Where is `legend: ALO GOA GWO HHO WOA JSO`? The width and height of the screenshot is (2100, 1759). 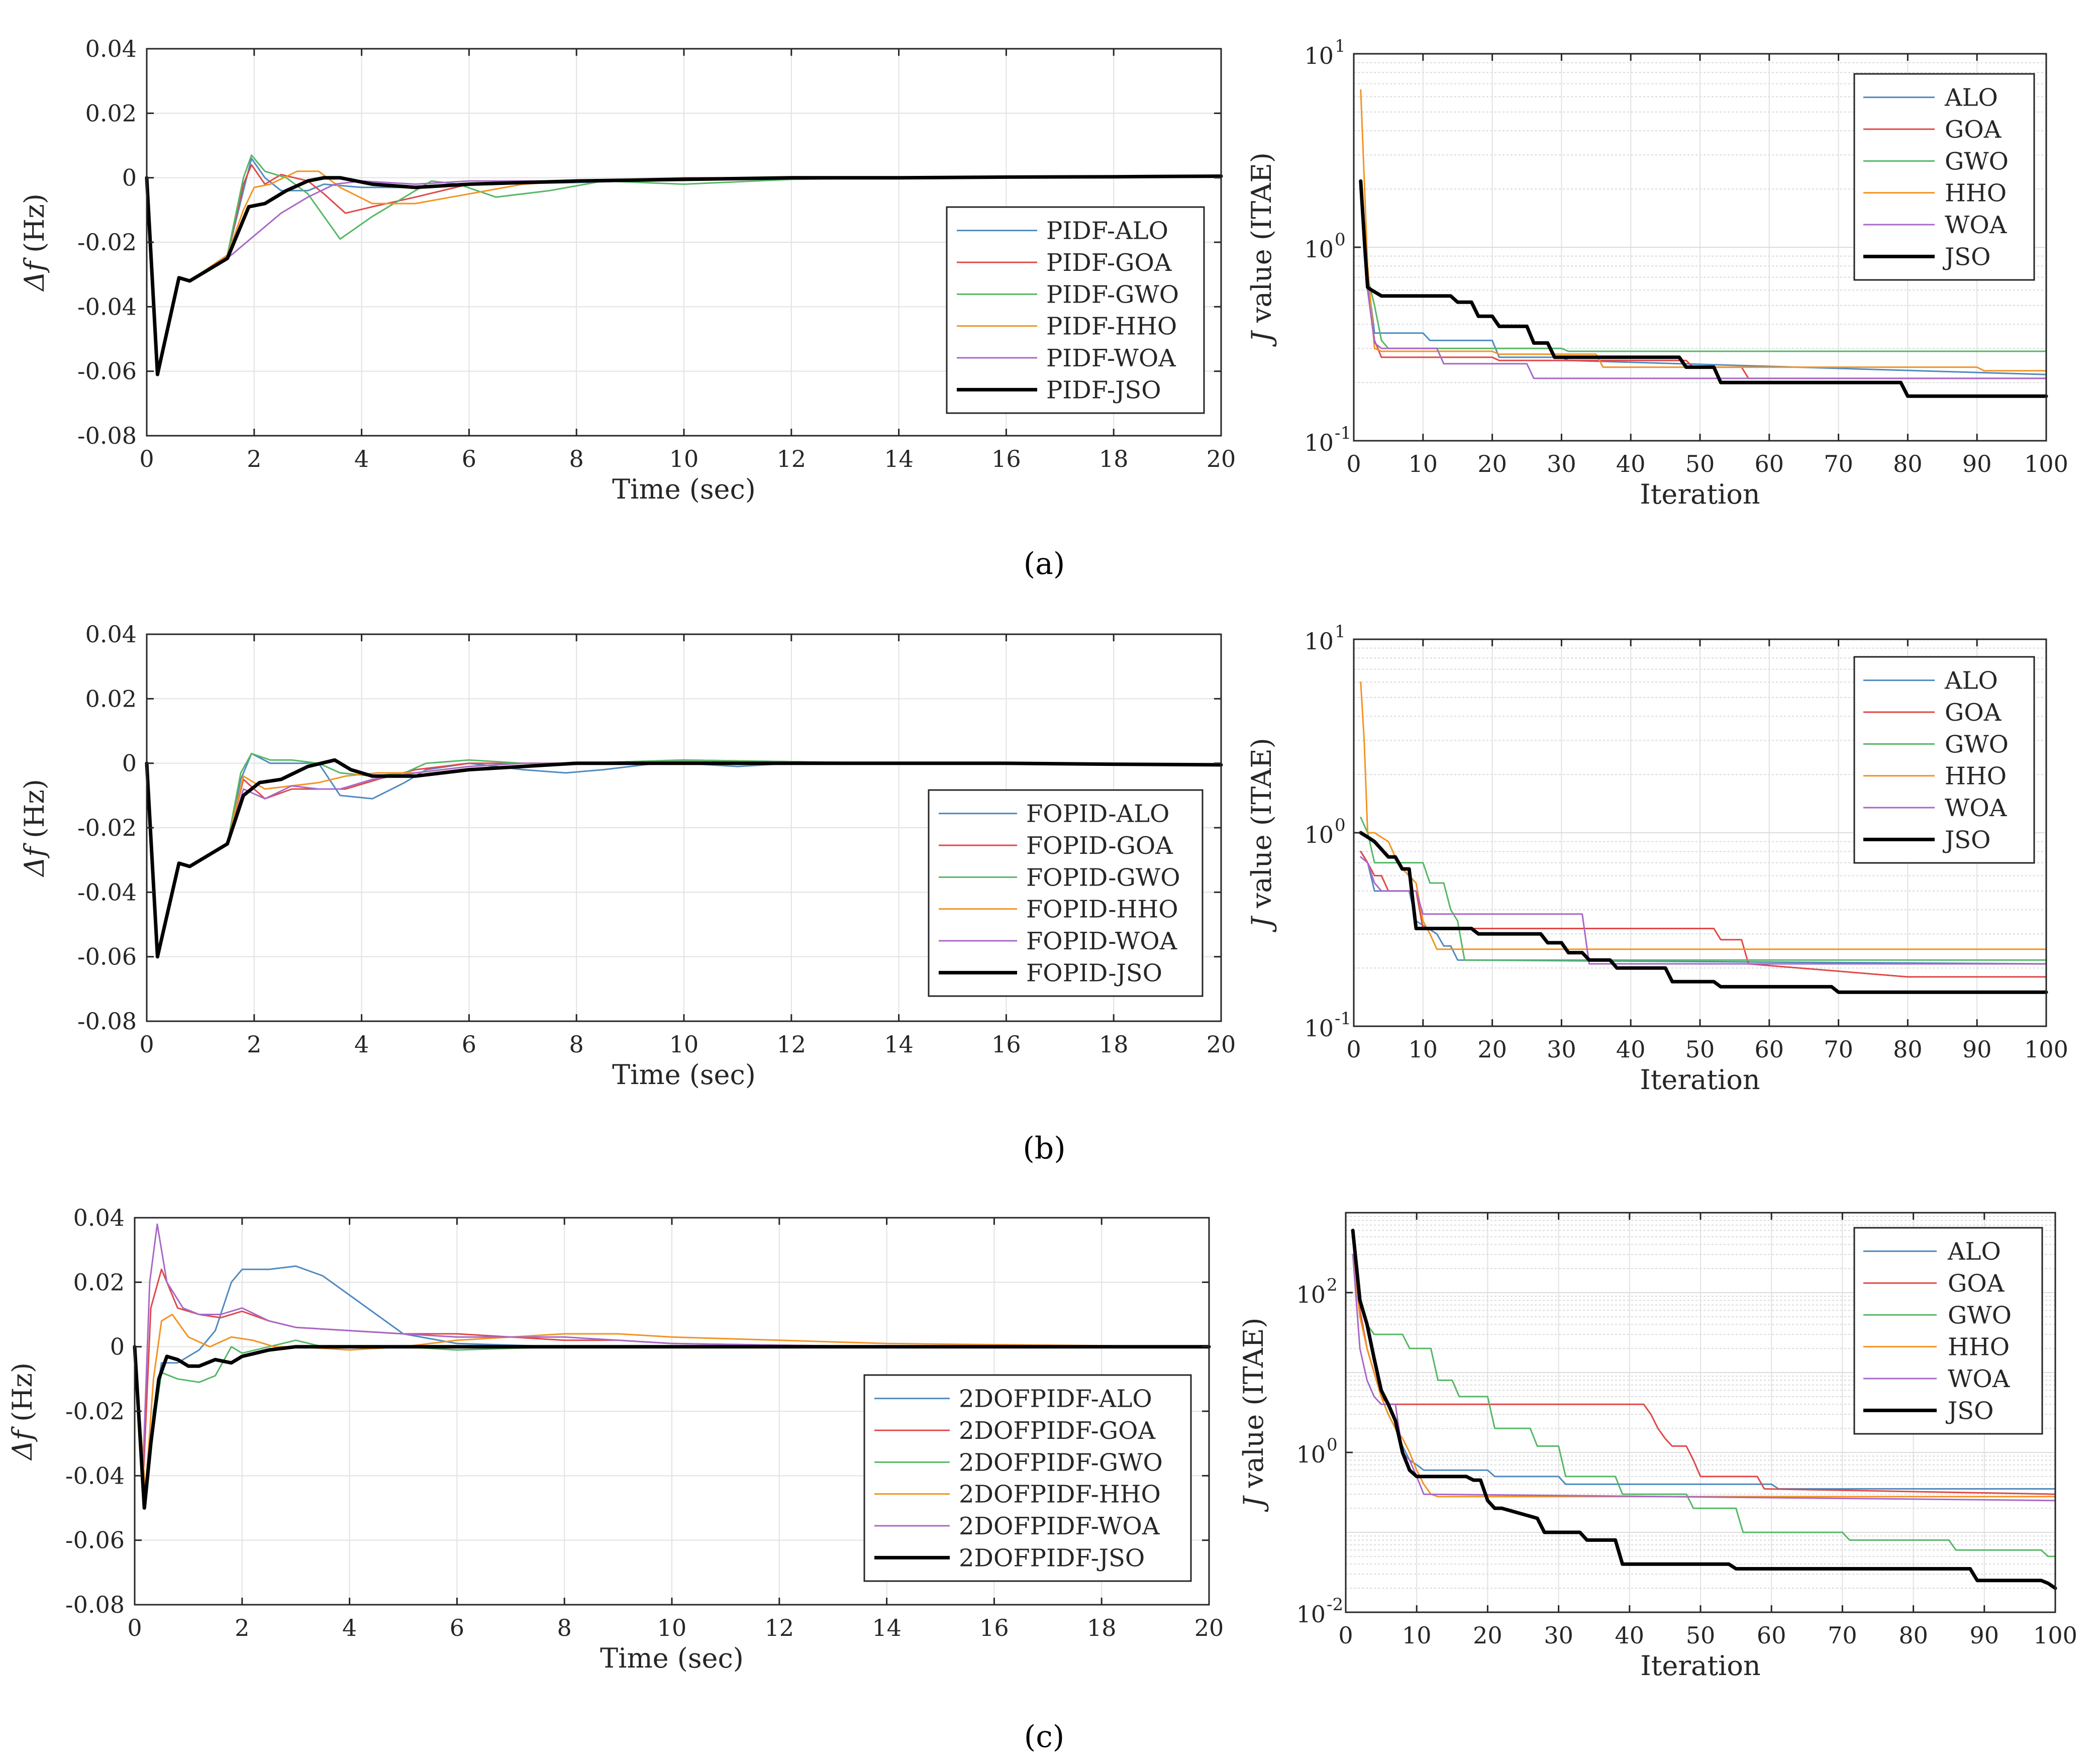 legend: ALO GOA GWO HHO WOA JSO is located at coordinates (1948, 1331).